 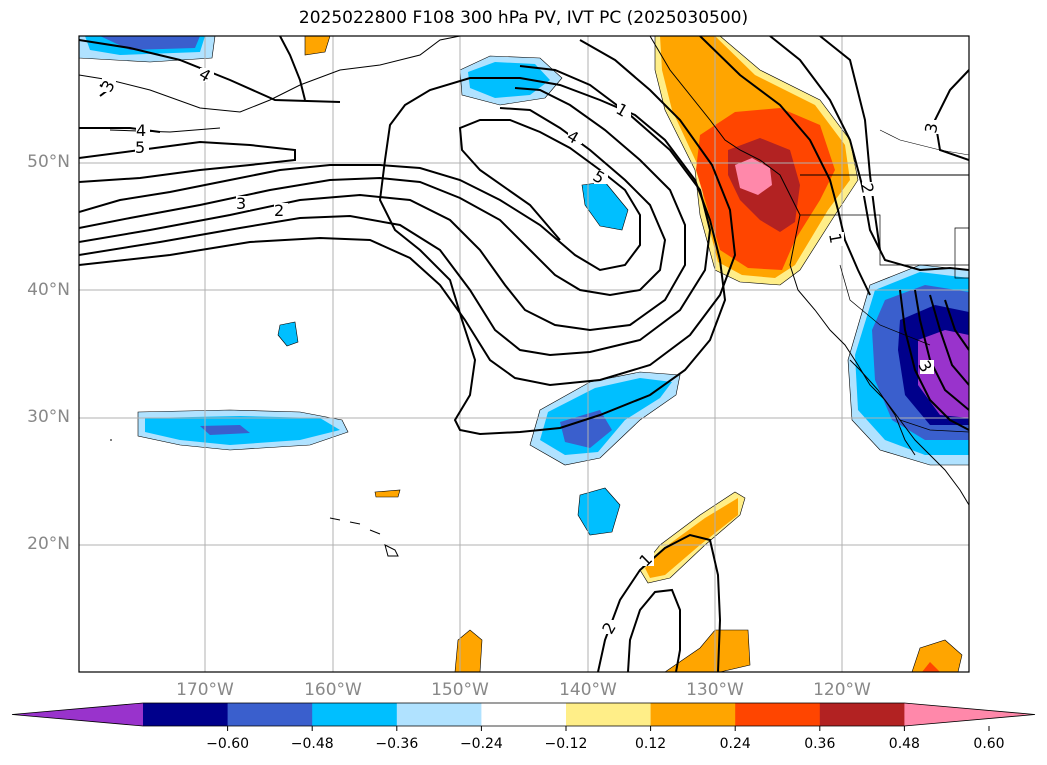 I want to click on hawaii-islands, so click(x=364, y=537).